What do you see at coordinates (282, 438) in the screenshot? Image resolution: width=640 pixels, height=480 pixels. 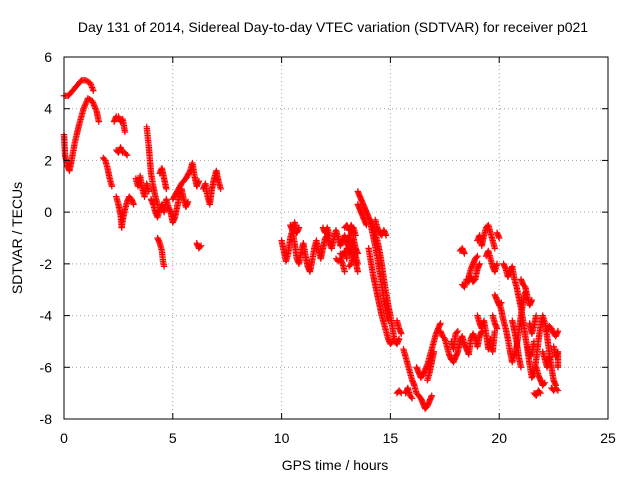 I see `x-tick-label: 10` at bounding box center [282, 438].